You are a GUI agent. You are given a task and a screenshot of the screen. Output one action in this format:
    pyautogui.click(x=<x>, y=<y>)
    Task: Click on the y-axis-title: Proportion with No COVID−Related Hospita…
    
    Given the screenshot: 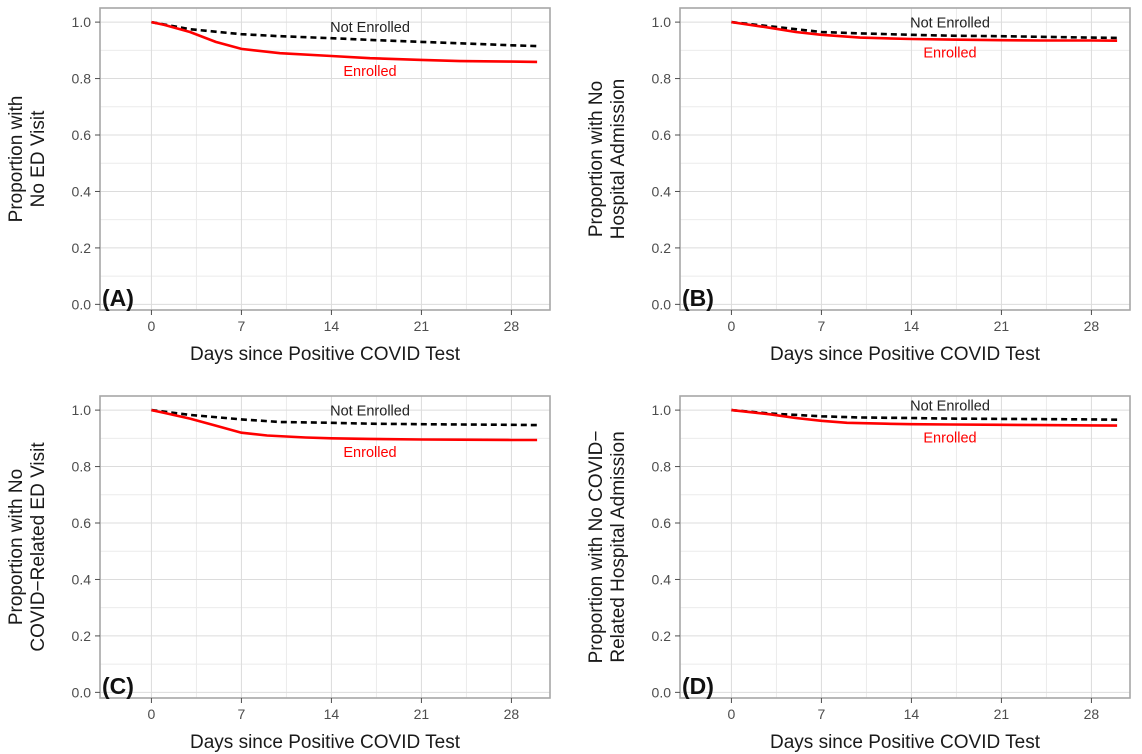 What is the action you would take?
    pyautogui.click(x=607, y=547)
    